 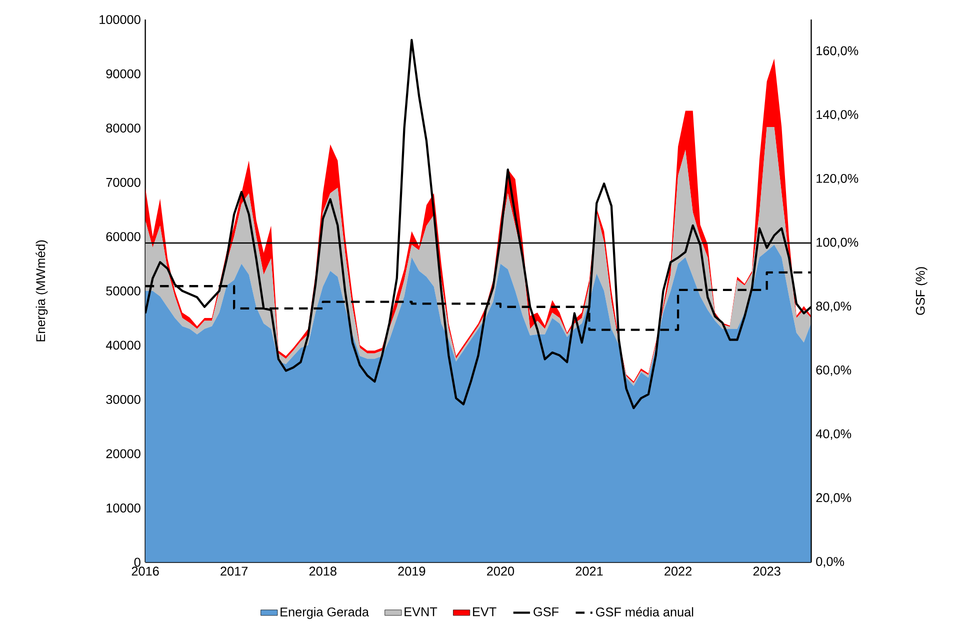 I want to click on legend-label: GSF média anual, so click(x=645, y=612).